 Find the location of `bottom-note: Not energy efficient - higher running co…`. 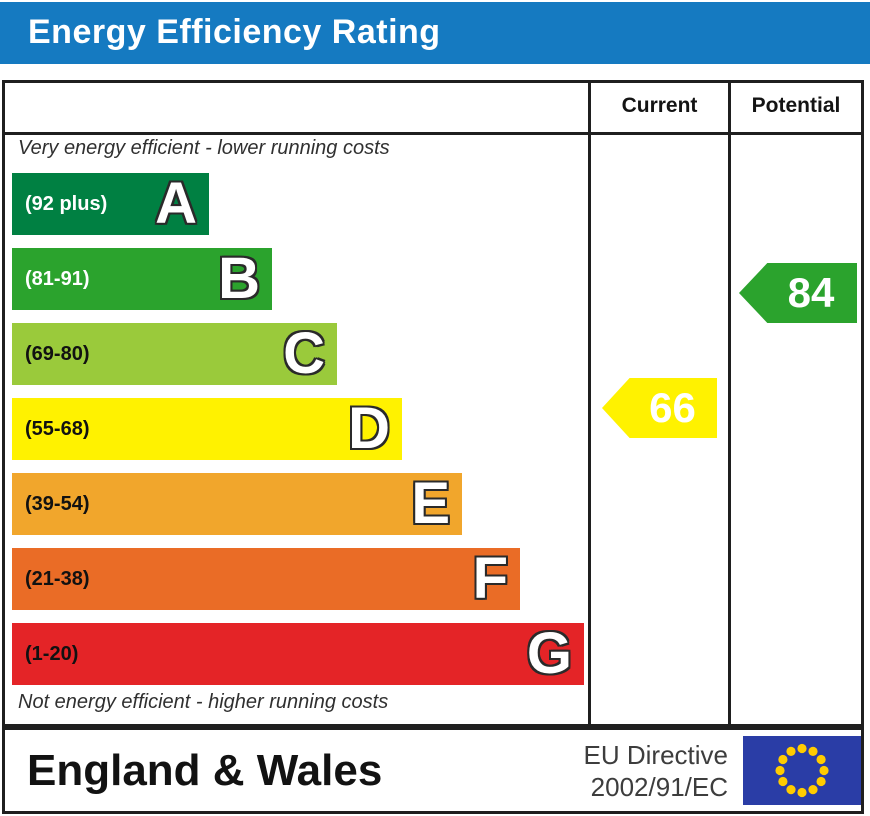

bottom-note: Not energy efficient - higher running co… is located at coordinates (203, 702).